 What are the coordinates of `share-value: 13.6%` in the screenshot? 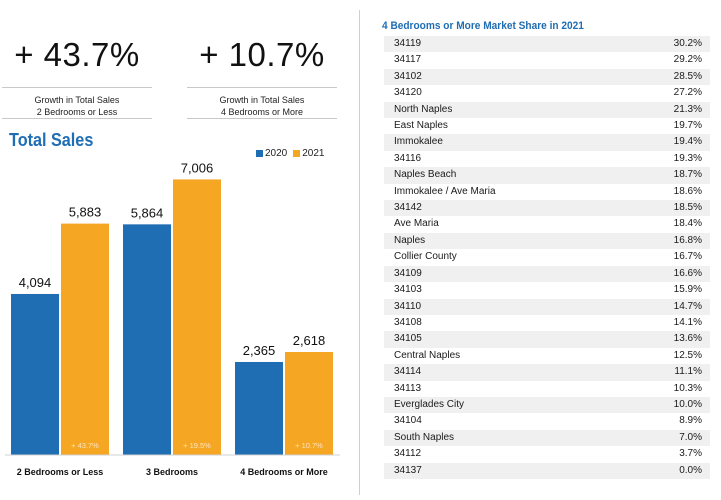 It's located at (664, 339).